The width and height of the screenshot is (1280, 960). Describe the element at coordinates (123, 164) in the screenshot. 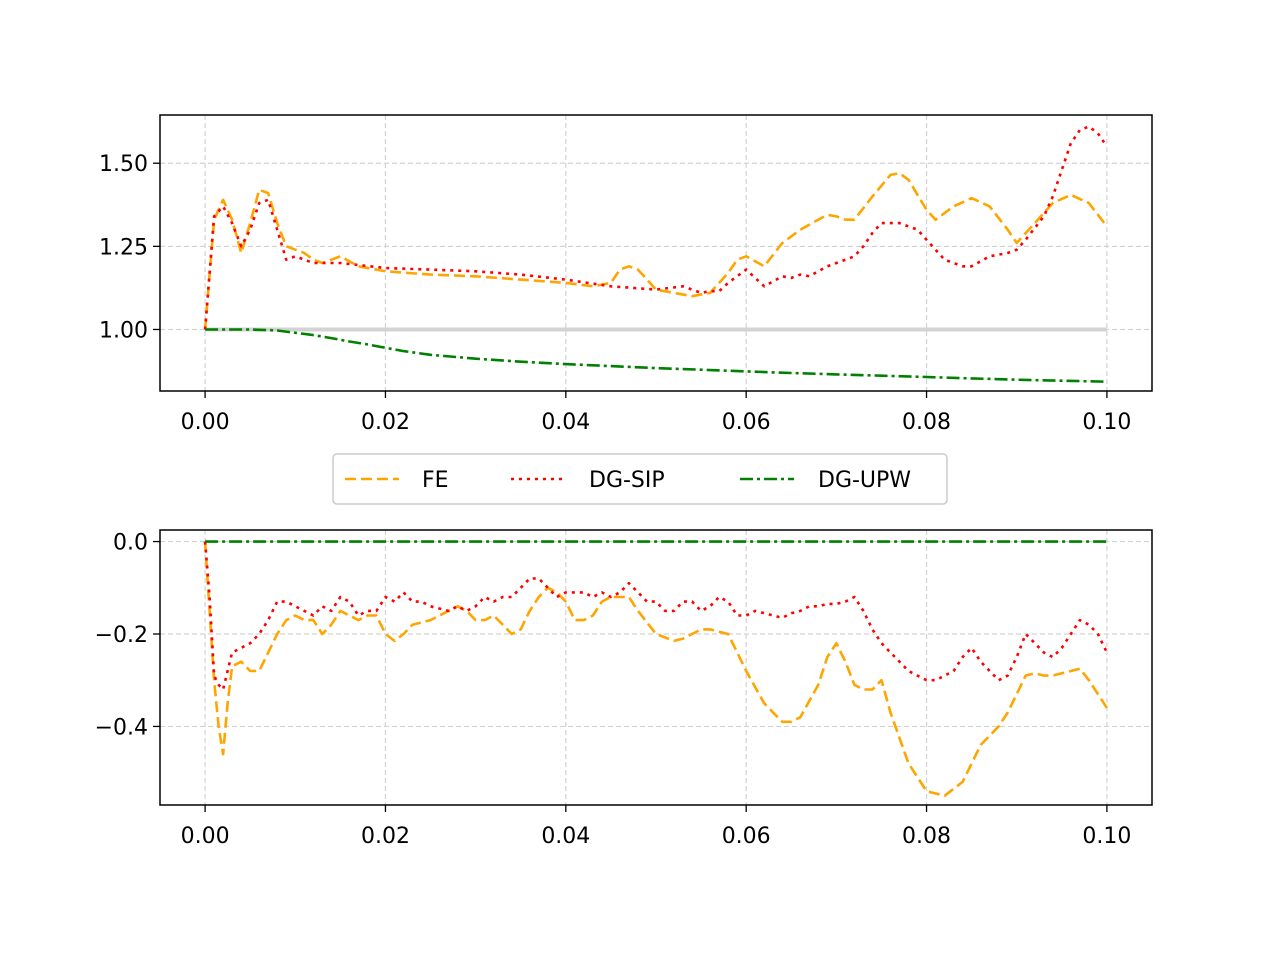

I see `y-tick-label: 1.50` at that location.